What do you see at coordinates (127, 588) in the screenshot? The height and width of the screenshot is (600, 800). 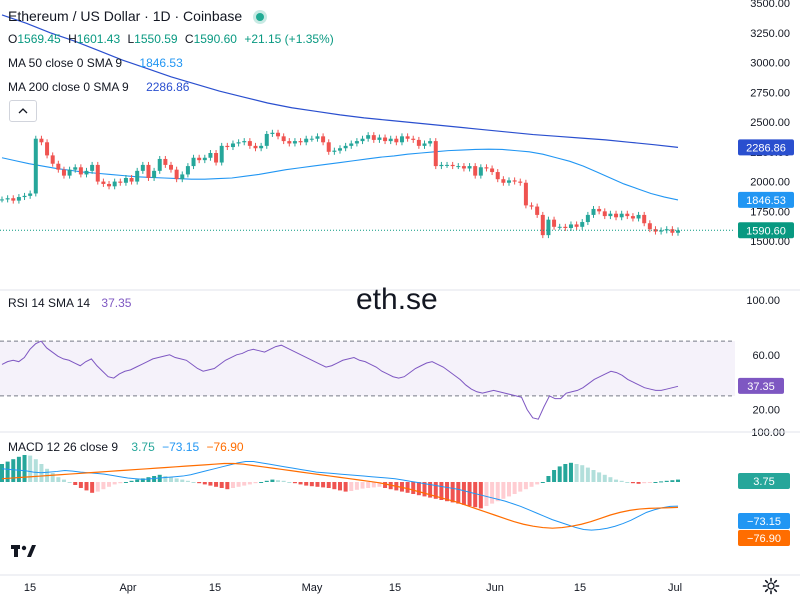 I see `time-tick-label: Apr` at bounding box center [127, 588].